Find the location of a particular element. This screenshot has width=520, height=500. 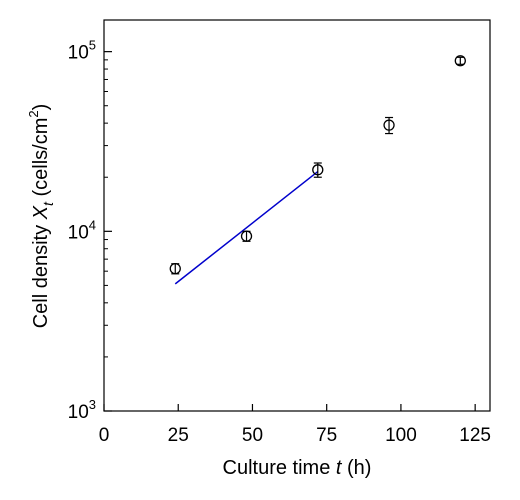

y-axis: 10³ 10⁴ 10⁵ is located at coordinates (90, 230).